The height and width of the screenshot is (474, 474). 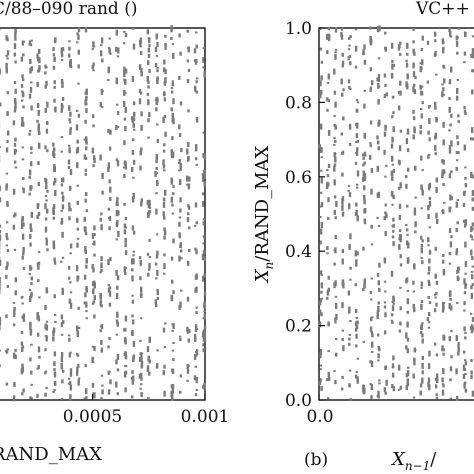 What do you see at coordinates (433, 459) in the screenshot?
I see `panel-b-x-axis-text: /` at bounding box center [433, 459].